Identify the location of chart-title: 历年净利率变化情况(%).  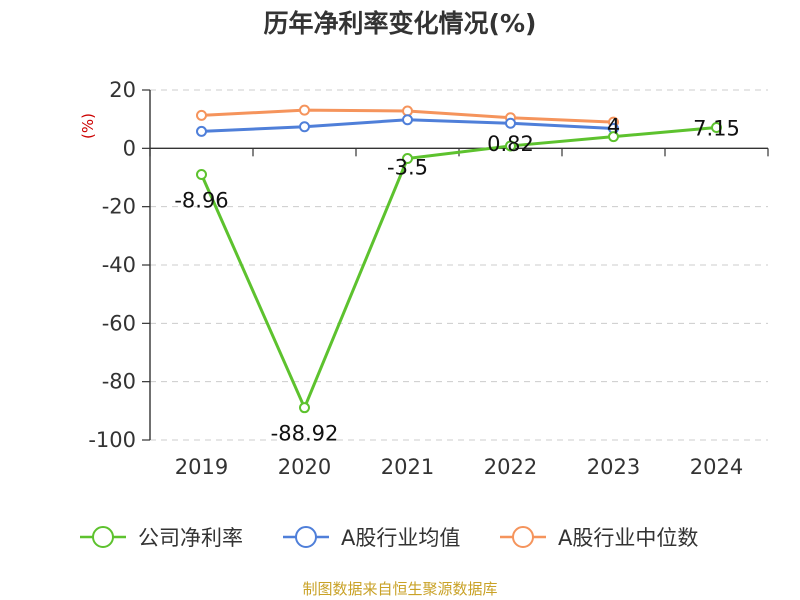
(400, 23).